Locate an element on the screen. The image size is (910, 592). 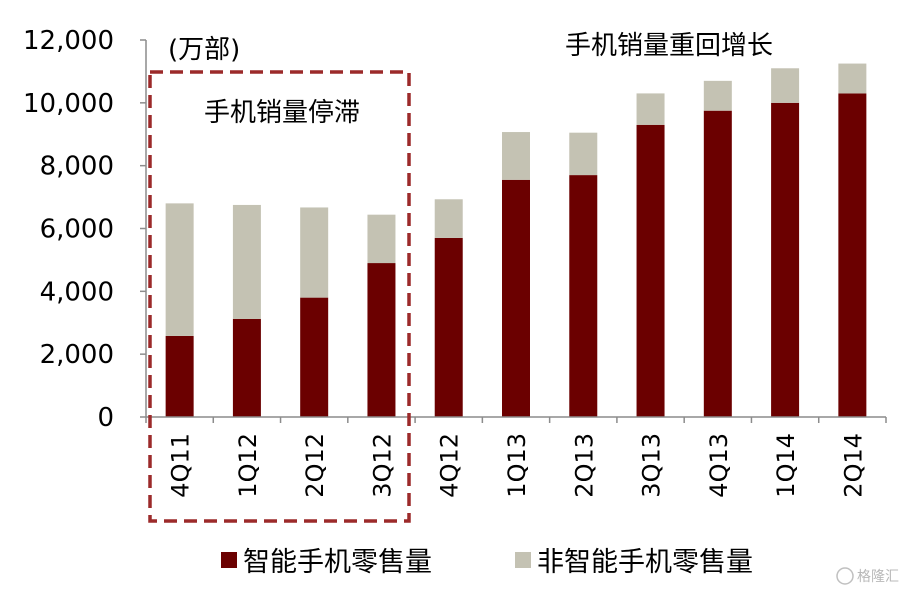
y-tick-label: 10,000 is located at coordinates (68, 104).